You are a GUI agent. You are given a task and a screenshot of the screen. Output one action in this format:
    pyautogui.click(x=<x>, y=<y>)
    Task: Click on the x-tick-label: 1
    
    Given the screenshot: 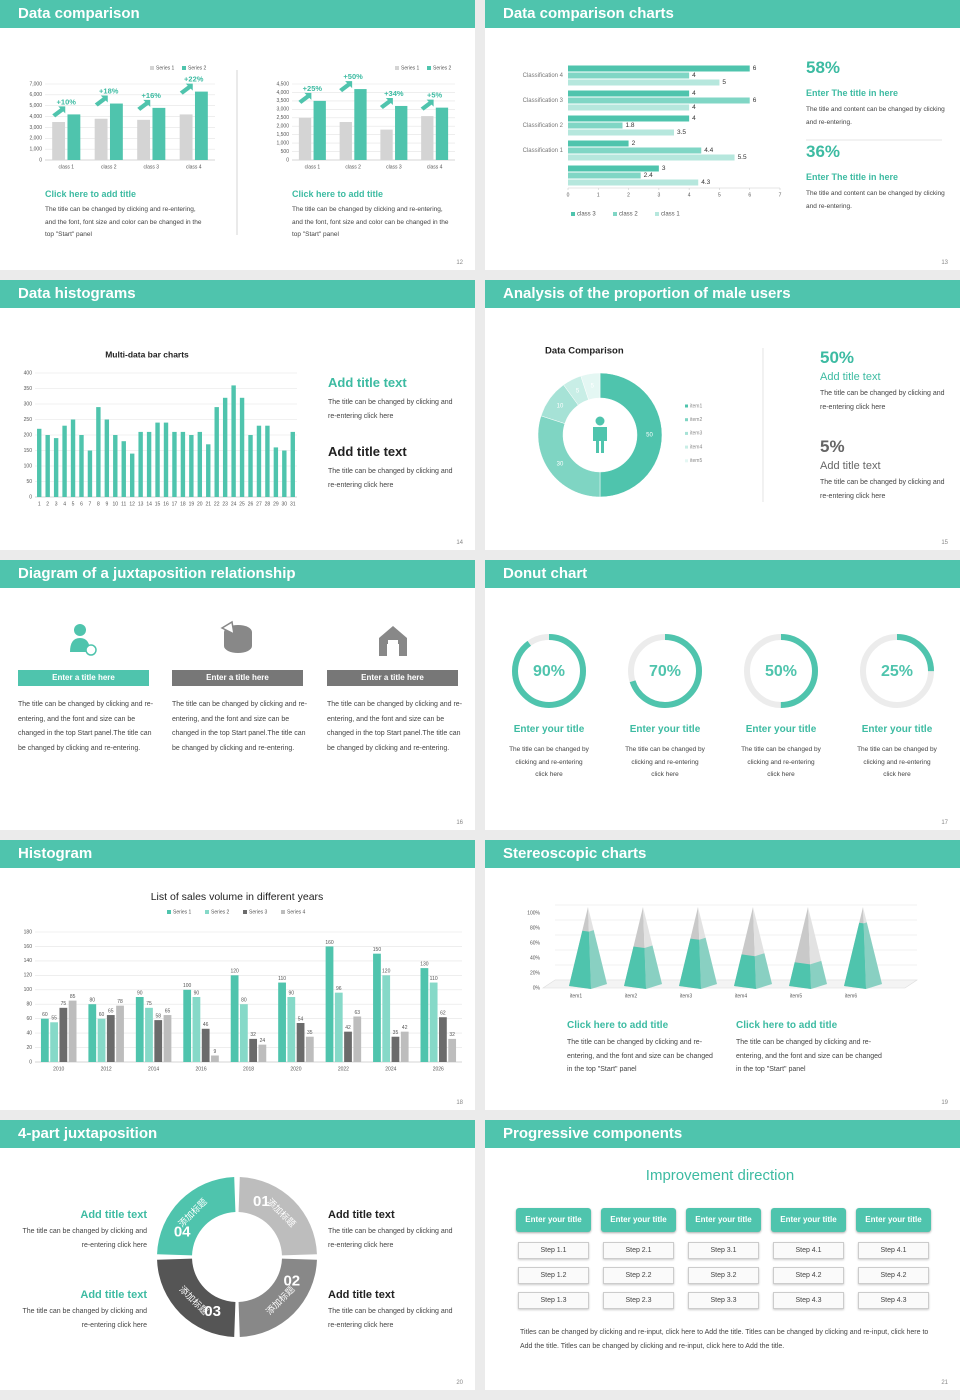 What is the action you would take?
    pyautogui.click(x=39, y=504)
    